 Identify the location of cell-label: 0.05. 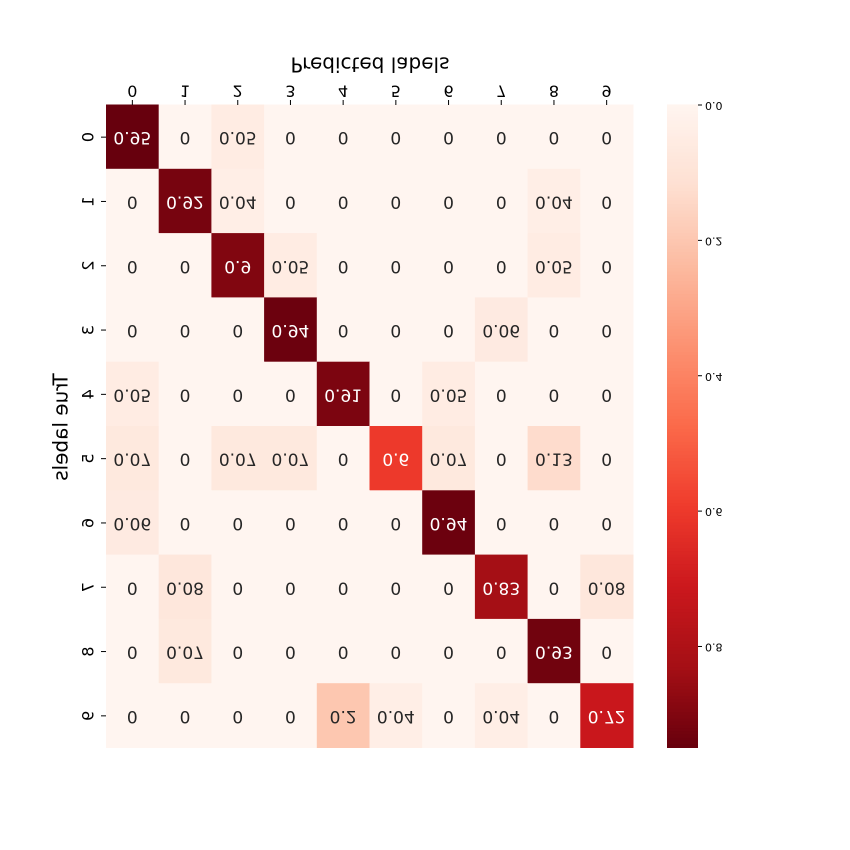
(449, 394).